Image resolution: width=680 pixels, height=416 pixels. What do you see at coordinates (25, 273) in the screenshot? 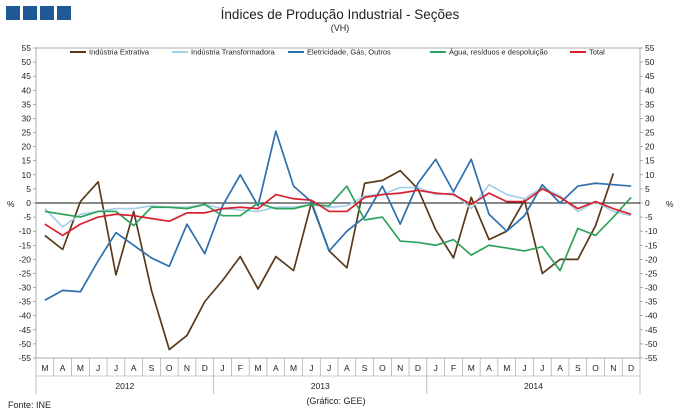
I see `y-tick-label-left: -25` at bounding box center [25, 273].